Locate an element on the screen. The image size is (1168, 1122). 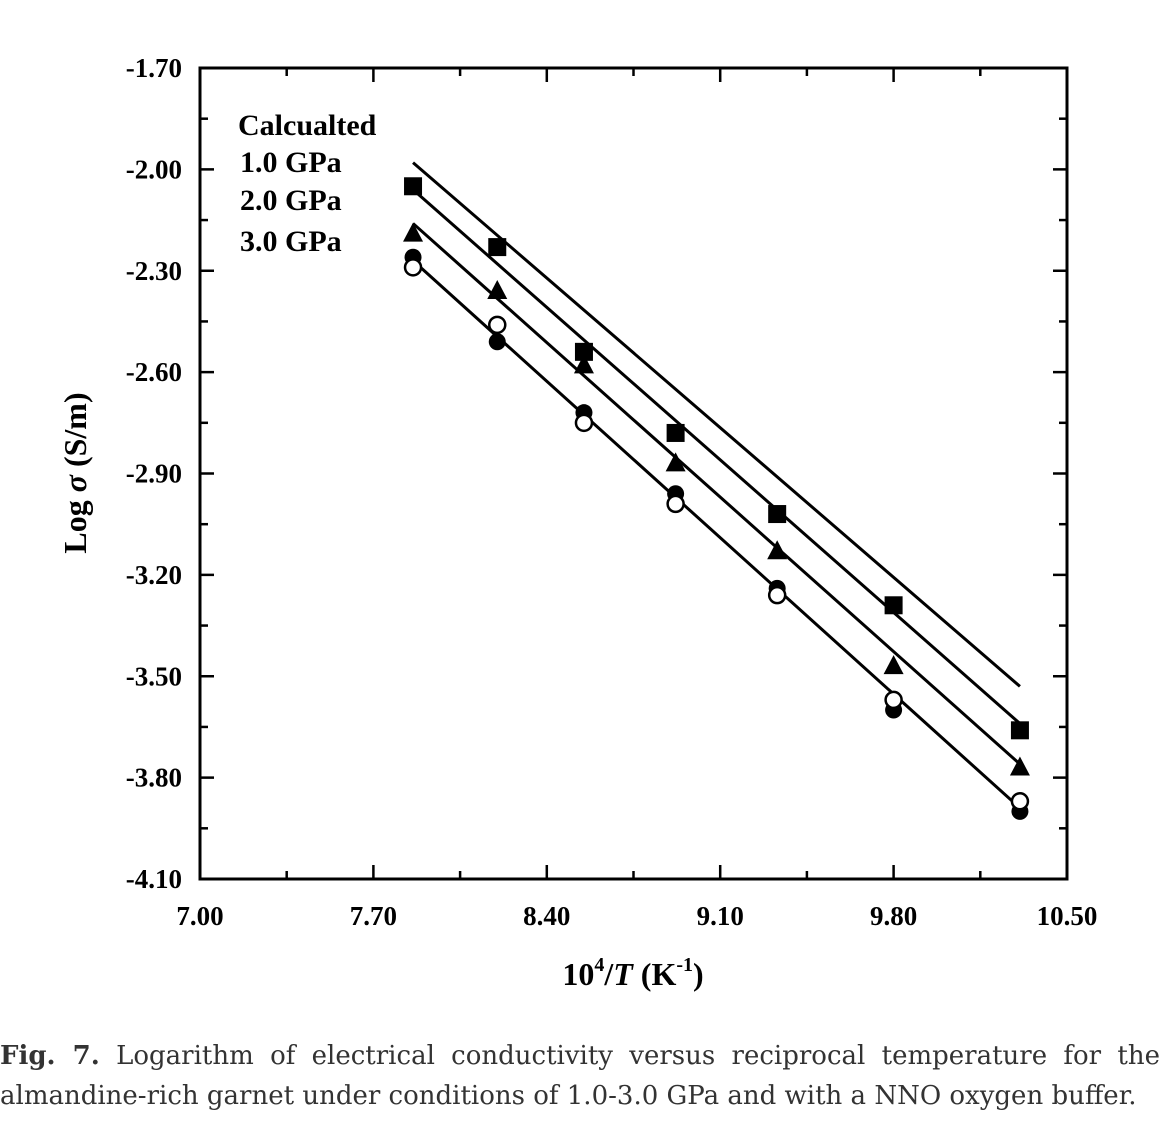
x-axis-title: 104/T (K-1) is located at coordinates (632, 973).